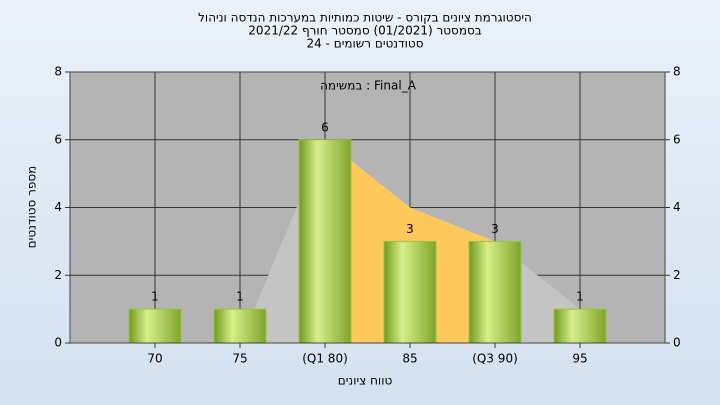 Image resolution: width=720 pixels, height=405 pixels. What do you see at coordinates (409, 359) in the screenshot?
I see `x-tick-label: 85` at bounding box center [409, 359].